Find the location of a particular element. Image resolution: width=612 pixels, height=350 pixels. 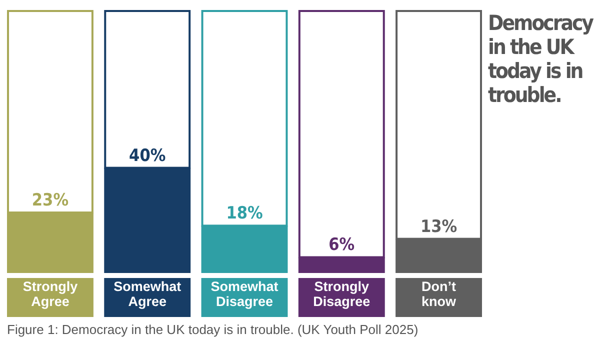

x-tick-label: Strongly Disagree is located at coordinates (342, 294).